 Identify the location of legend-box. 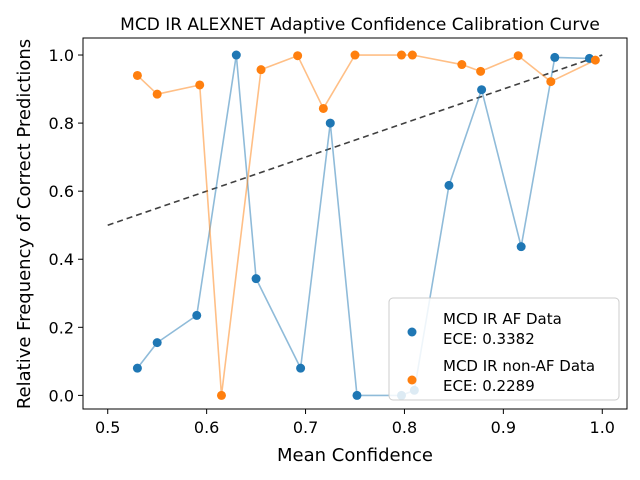
(504, 349).